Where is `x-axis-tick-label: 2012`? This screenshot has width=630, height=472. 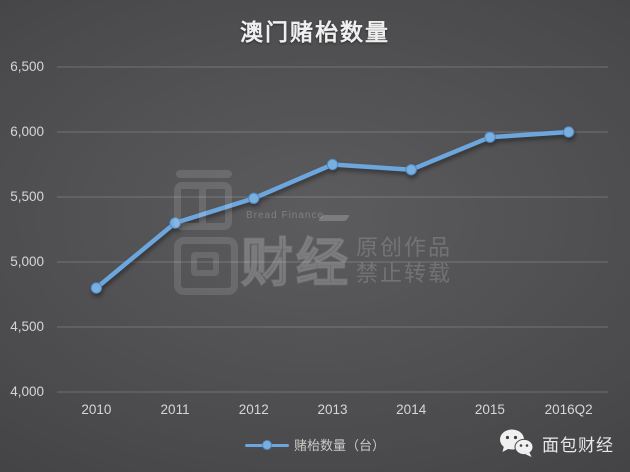 x-axis-tick-label: 2012 is located at coordinates (253, 409).